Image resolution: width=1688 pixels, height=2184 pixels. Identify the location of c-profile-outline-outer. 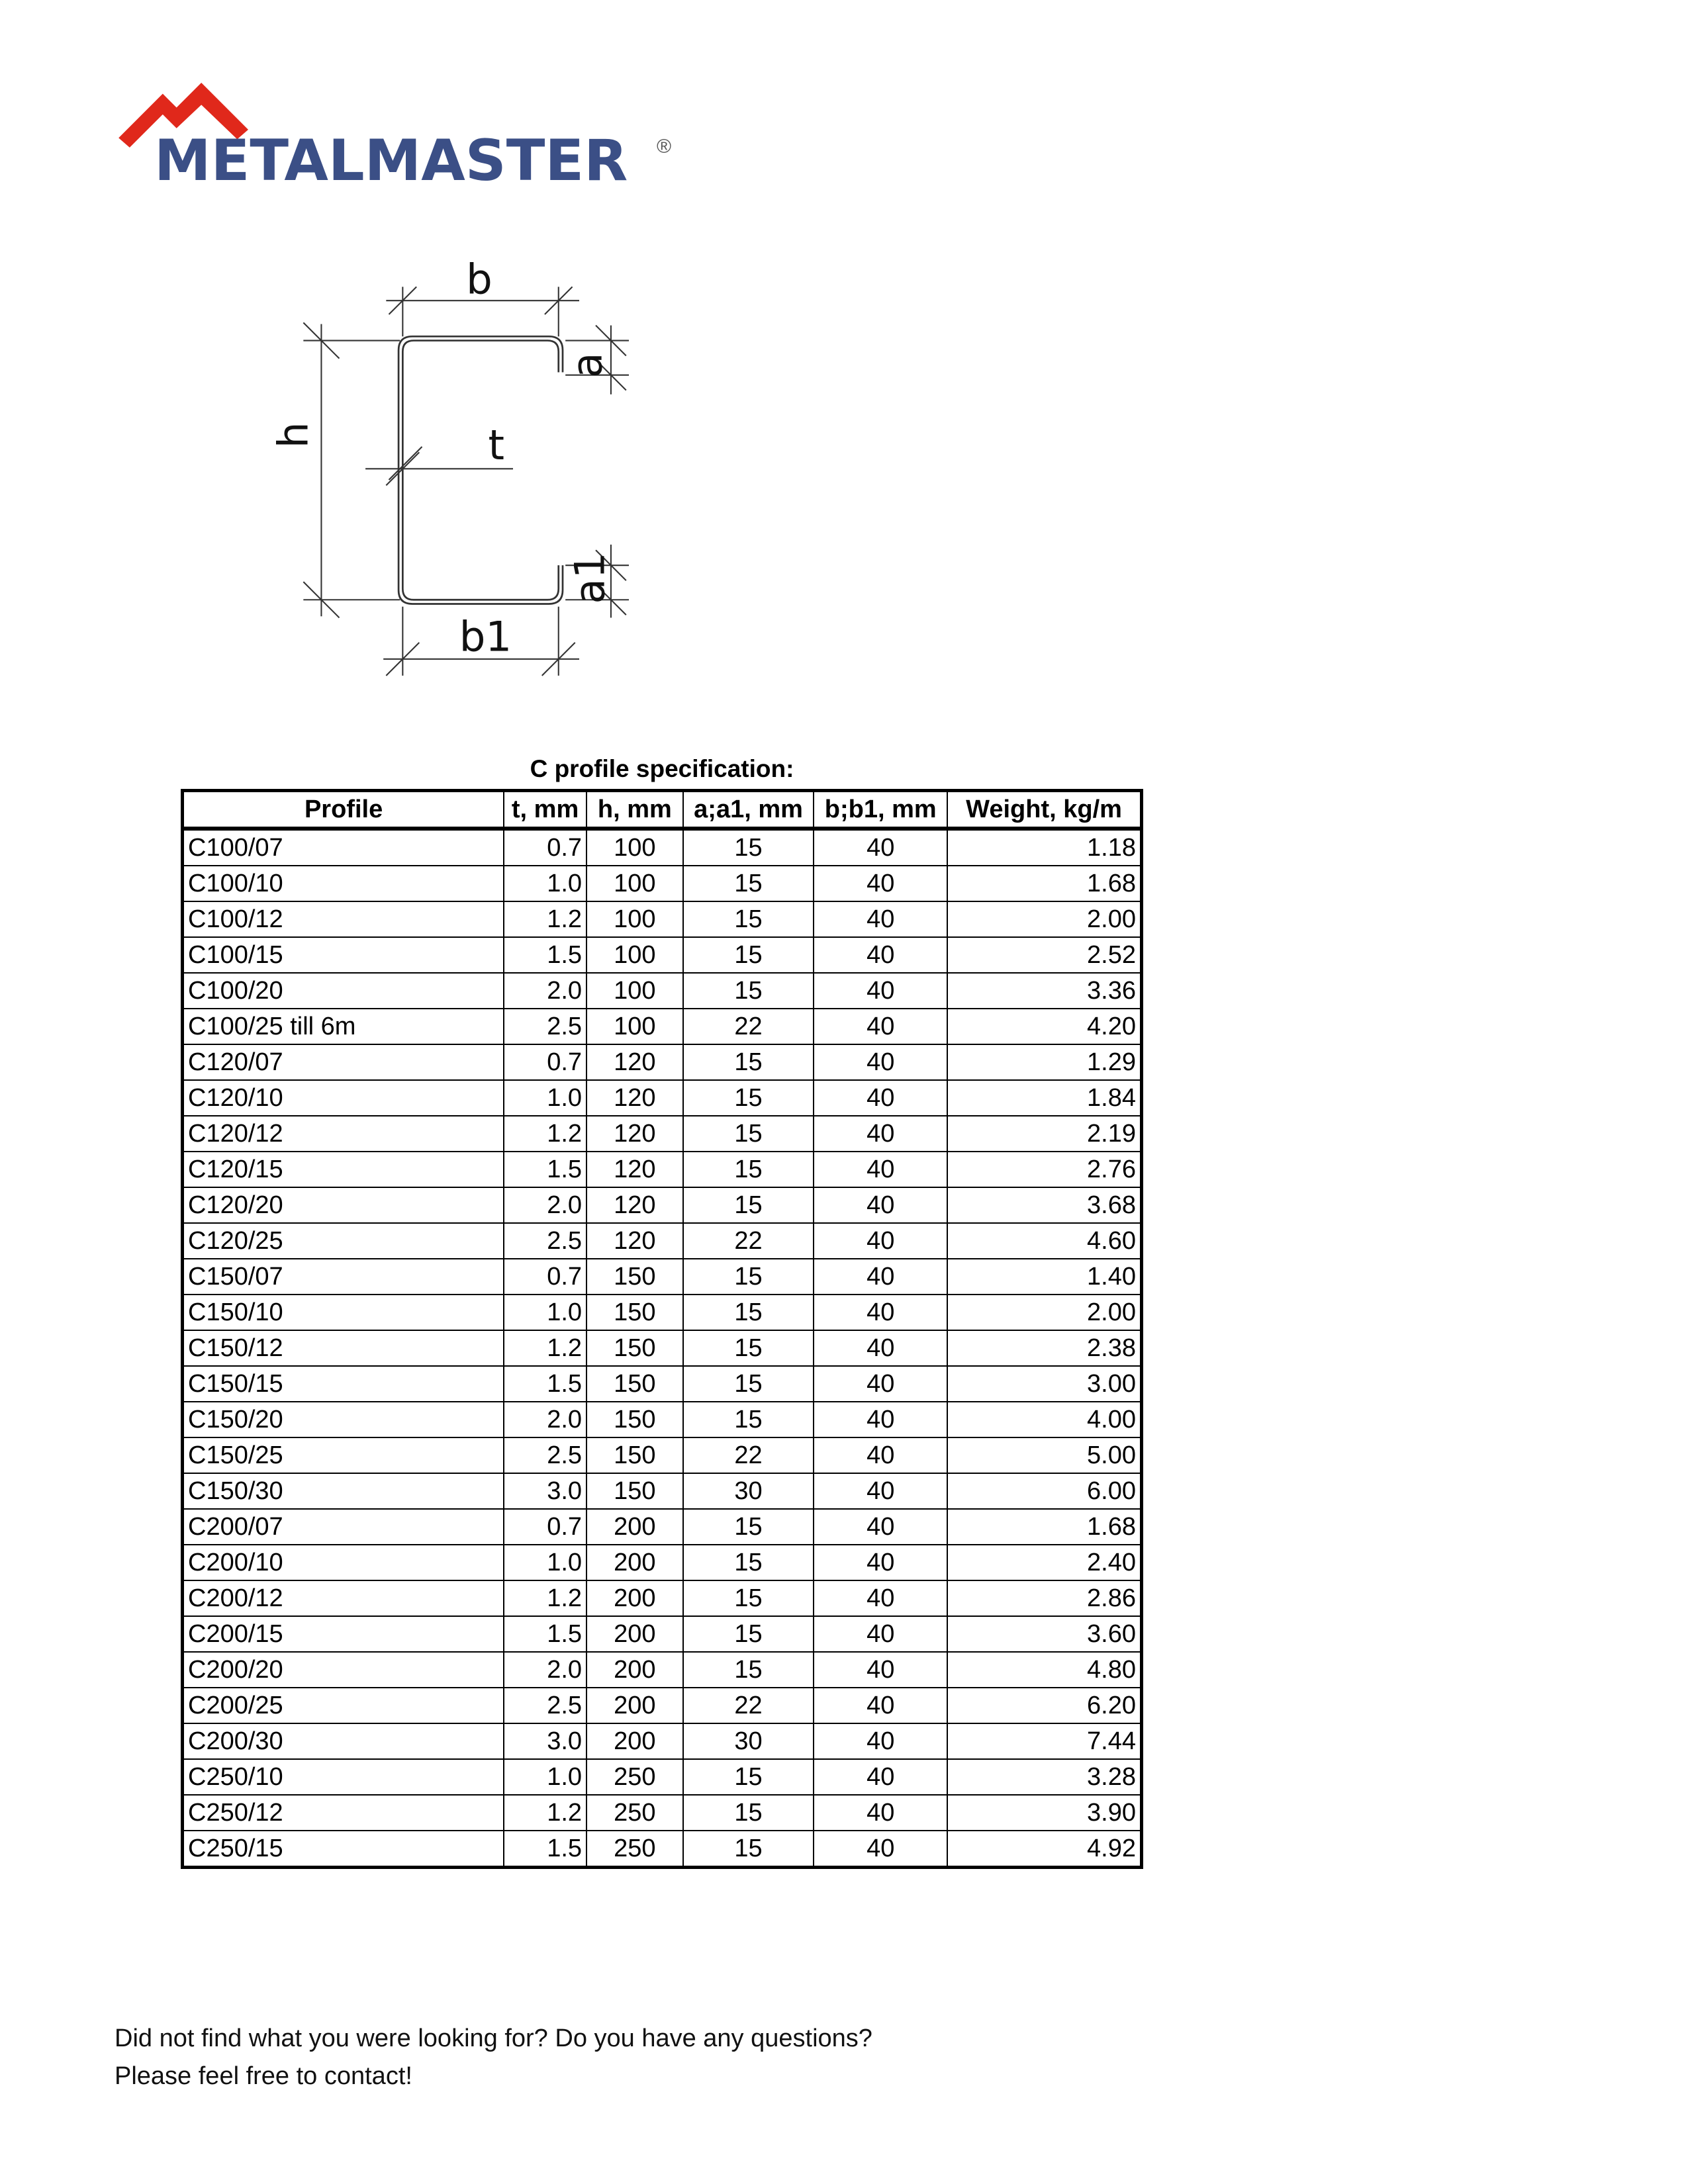
(480, 470).